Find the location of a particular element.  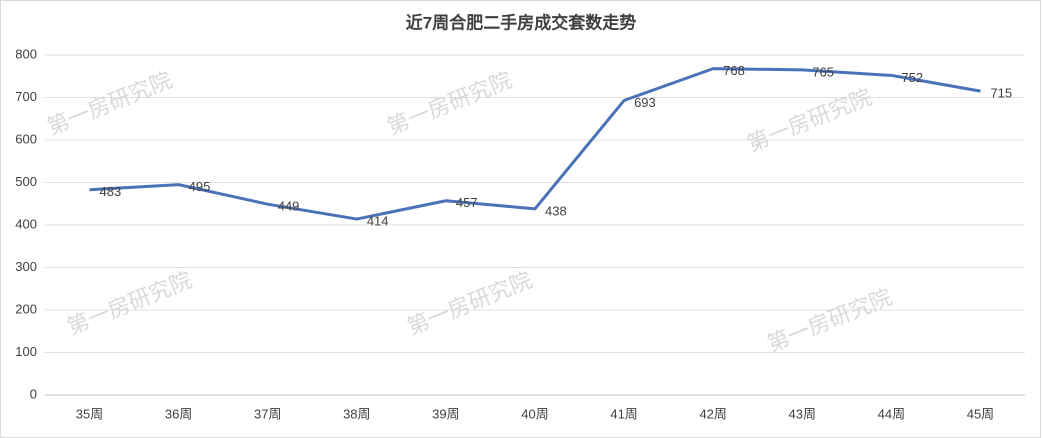

chart-title: 近7周合肥二手房成交套数走势 is located at coordinates (521, 22).